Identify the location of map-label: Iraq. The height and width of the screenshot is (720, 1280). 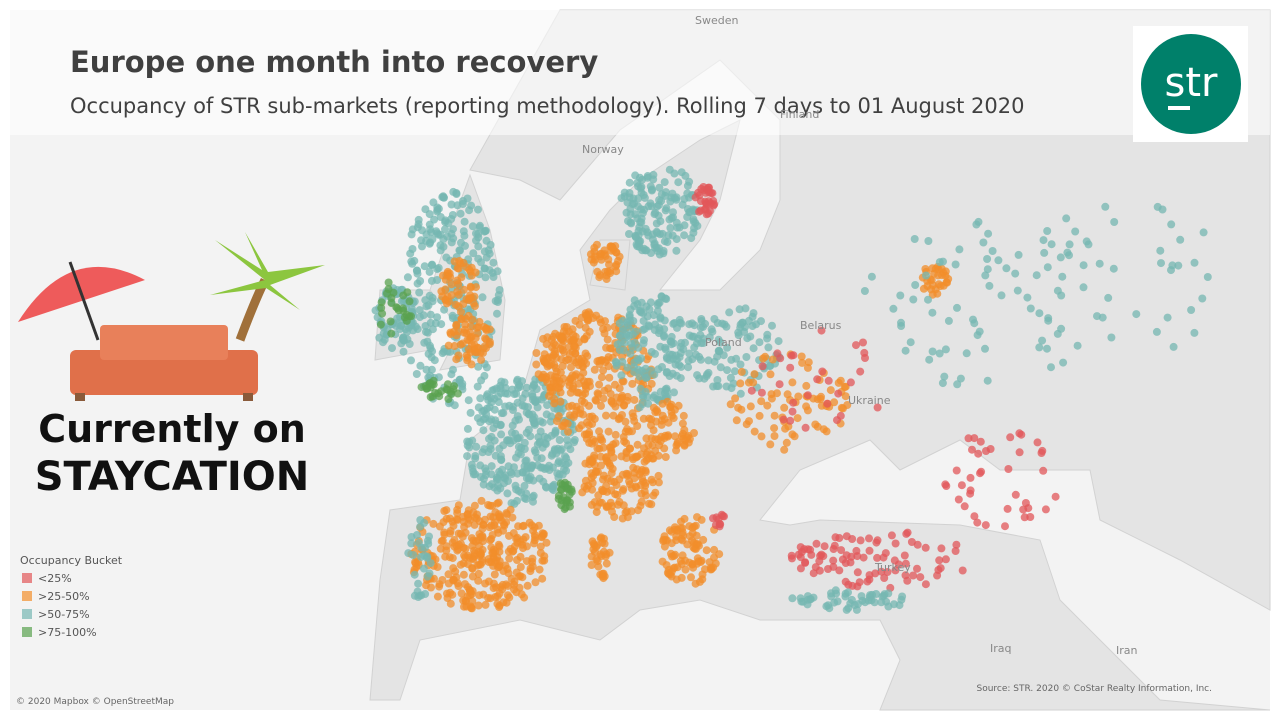
(1001, 648).